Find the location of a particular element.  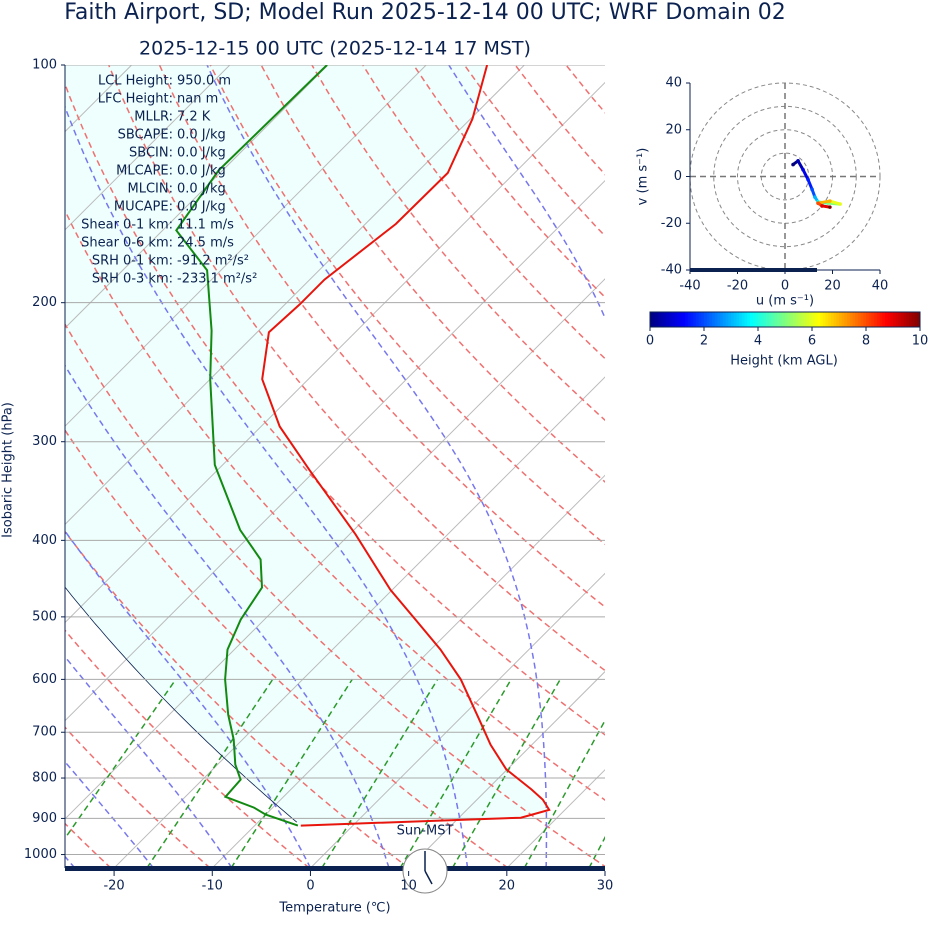

x-tick-label: -40 is located at coordinates (689, 286).